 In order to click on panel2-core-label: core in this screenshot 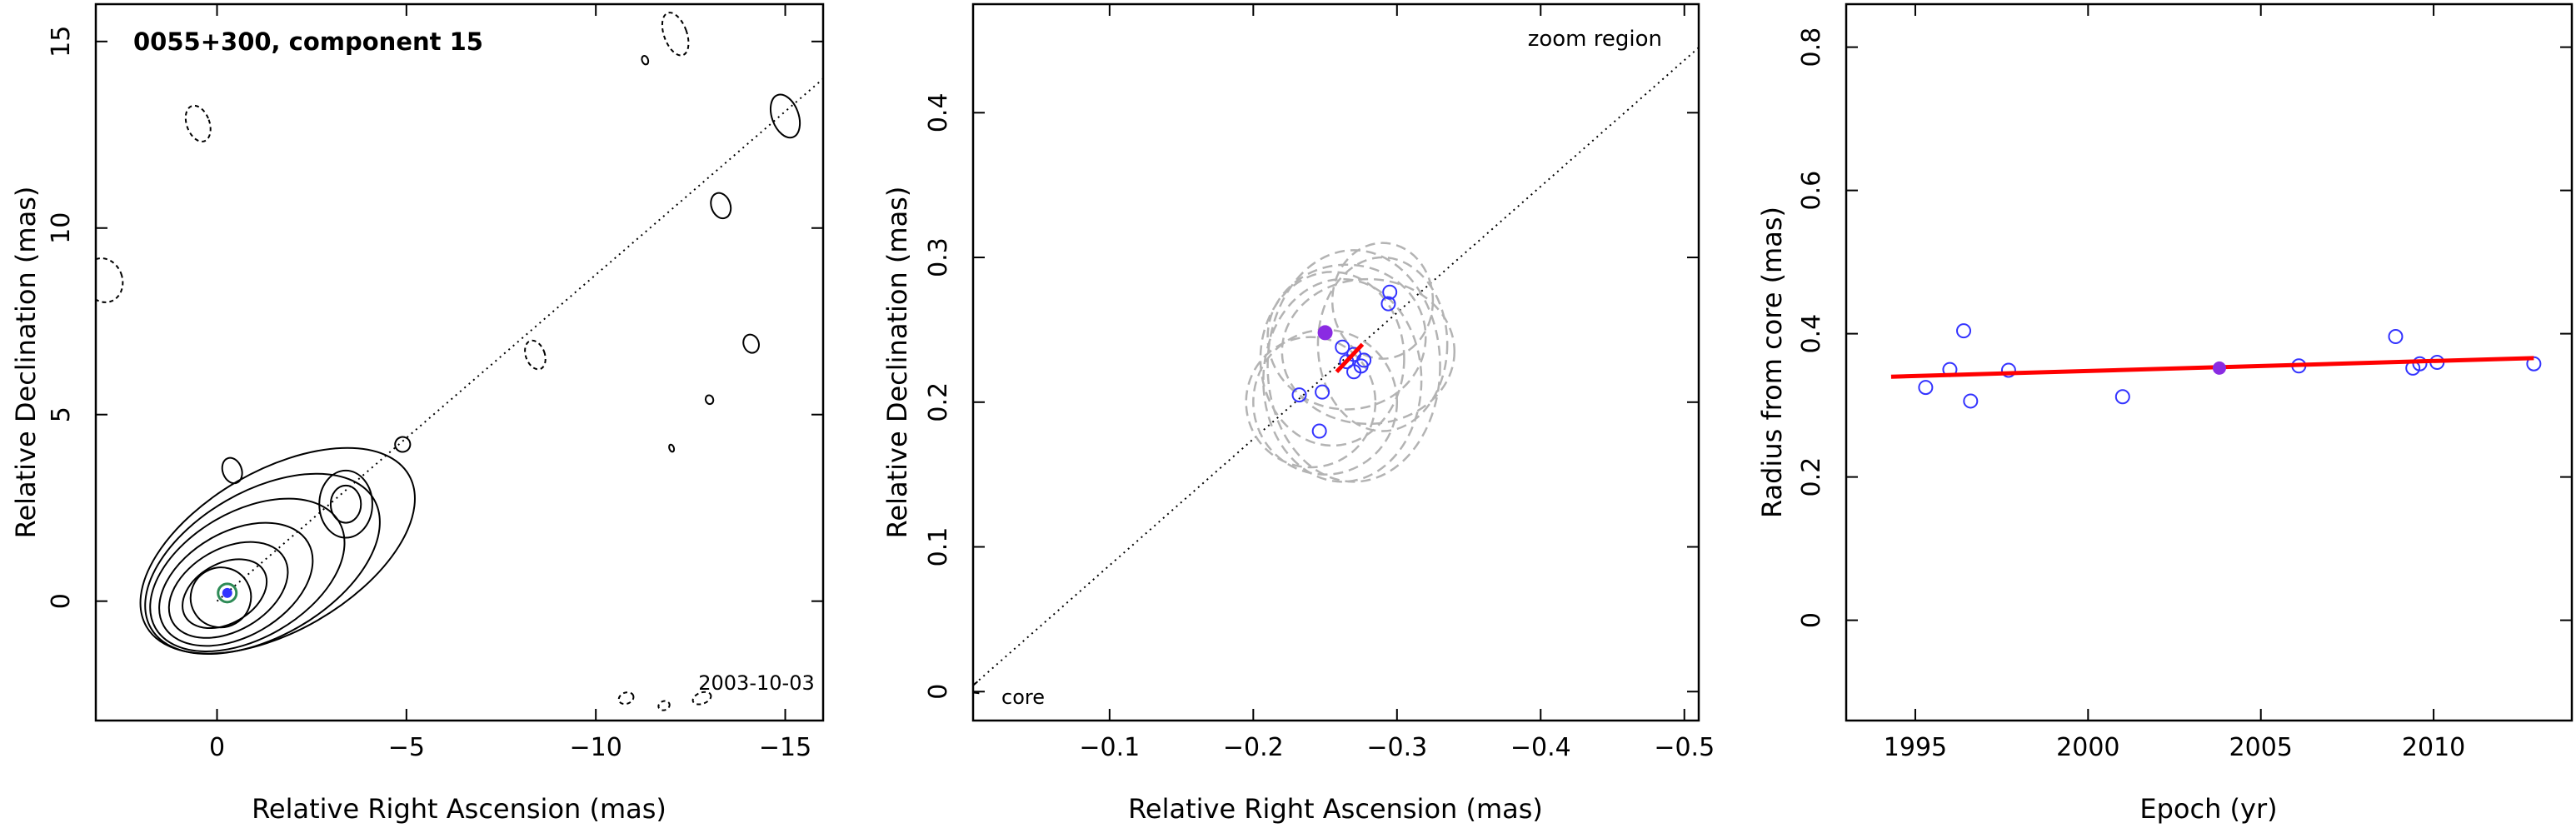, I will do `click(1023, 697)`.